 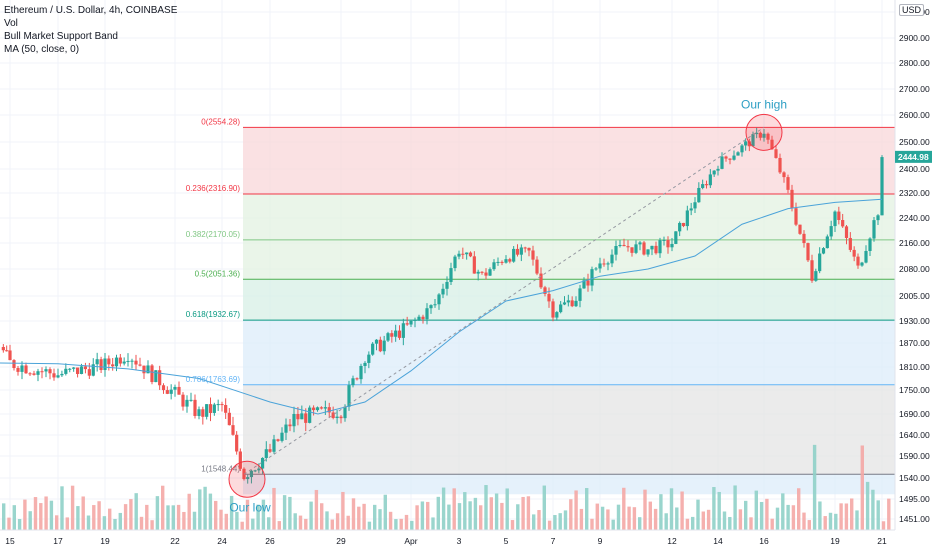 What do you see at coordinates (914, 89) in the screenshot?
I see `price-tick: 2700.00` at bounding box center [914, 89].